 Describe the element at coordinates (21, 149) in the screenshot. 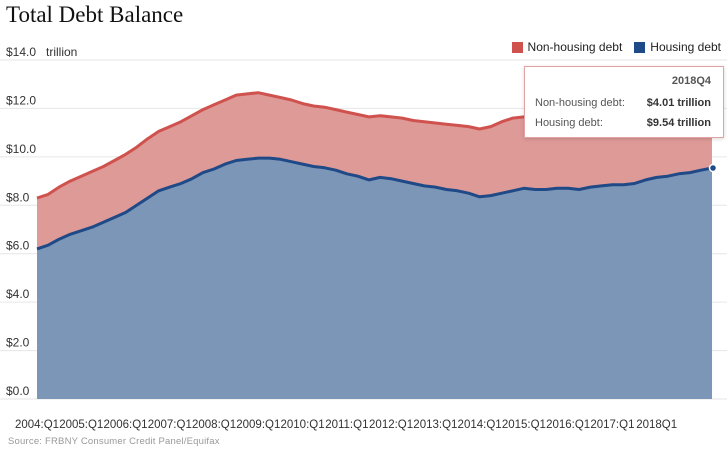

I see `y-tick-label: $10.0` at that location.